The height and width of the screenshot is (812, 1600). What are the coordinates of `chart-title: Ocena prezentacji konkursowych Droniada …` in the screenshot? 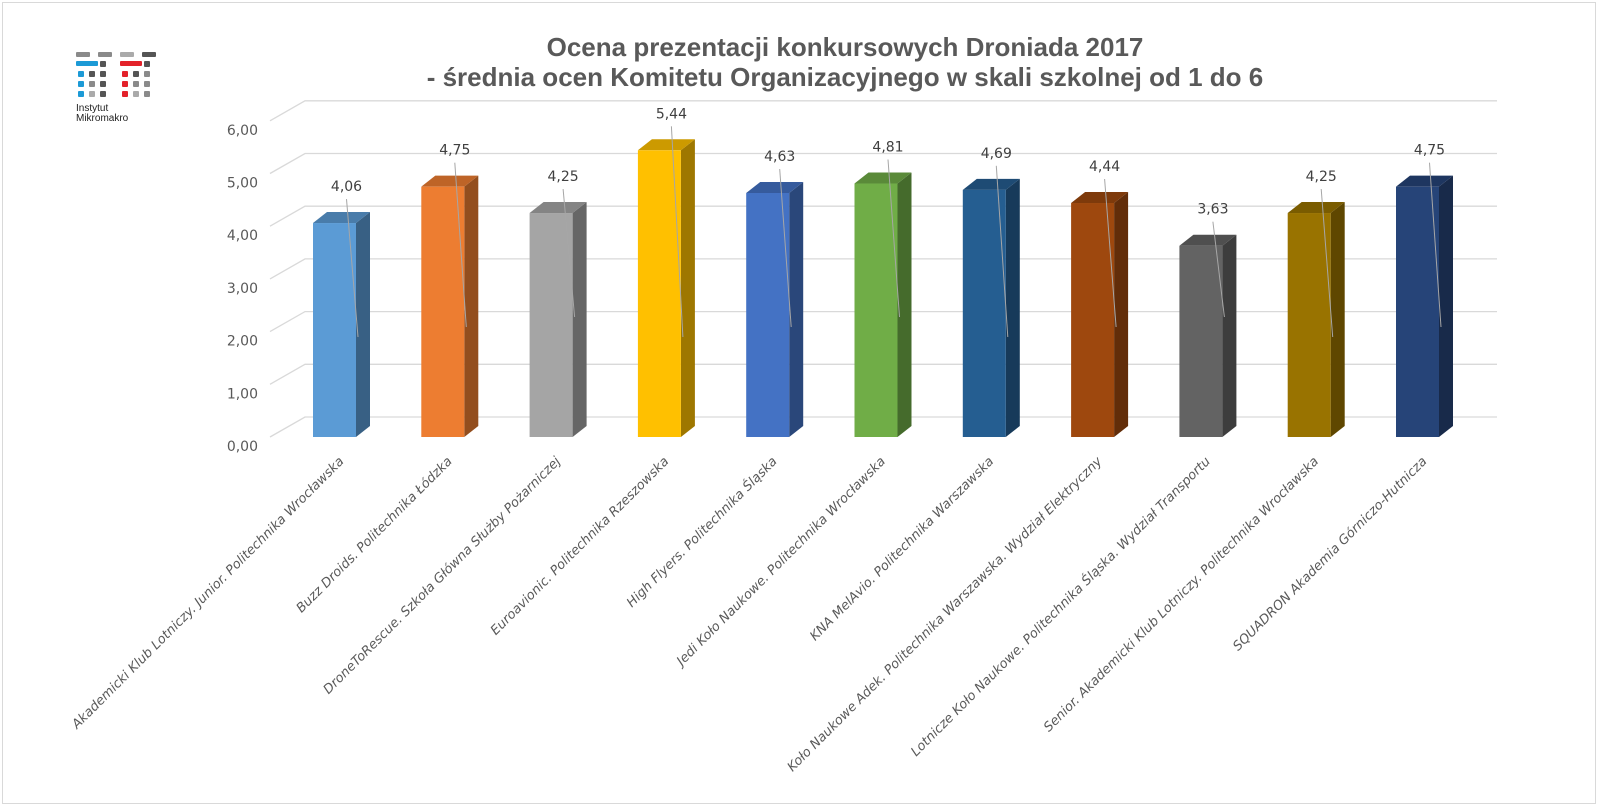 It's located at (845, 62).